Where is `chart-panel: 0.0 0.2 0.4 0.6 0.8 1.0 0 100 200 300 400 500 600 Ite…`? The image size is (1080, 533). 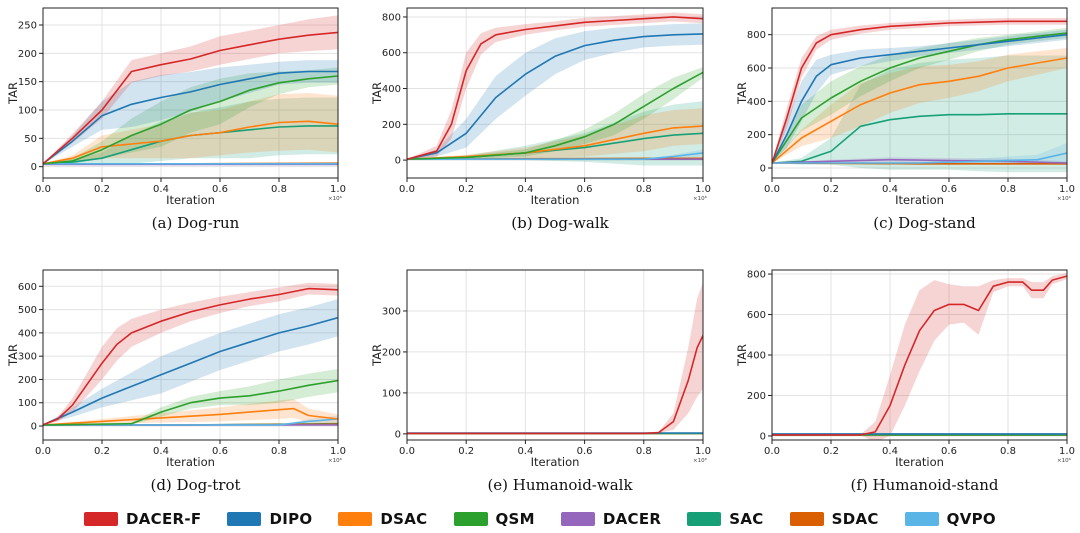 chart-panel: 0.0 0.2 0.4 0.6 0.8 1.0 0 100 200 300 400 500 600 Ite… is located at coordinates (176, 381).